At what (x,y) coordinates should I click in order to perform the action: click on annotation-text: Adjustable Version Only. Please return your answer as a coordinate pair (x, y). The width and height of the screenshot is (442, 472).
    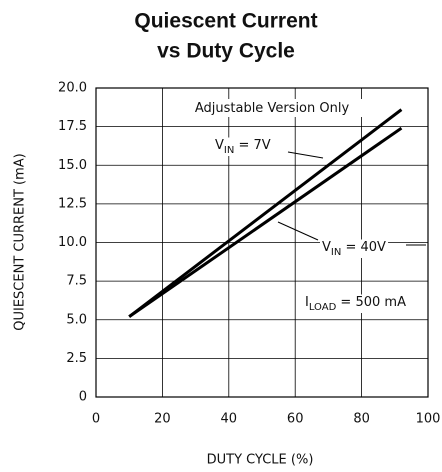
    Looking at the image, I should click on (272, 108).